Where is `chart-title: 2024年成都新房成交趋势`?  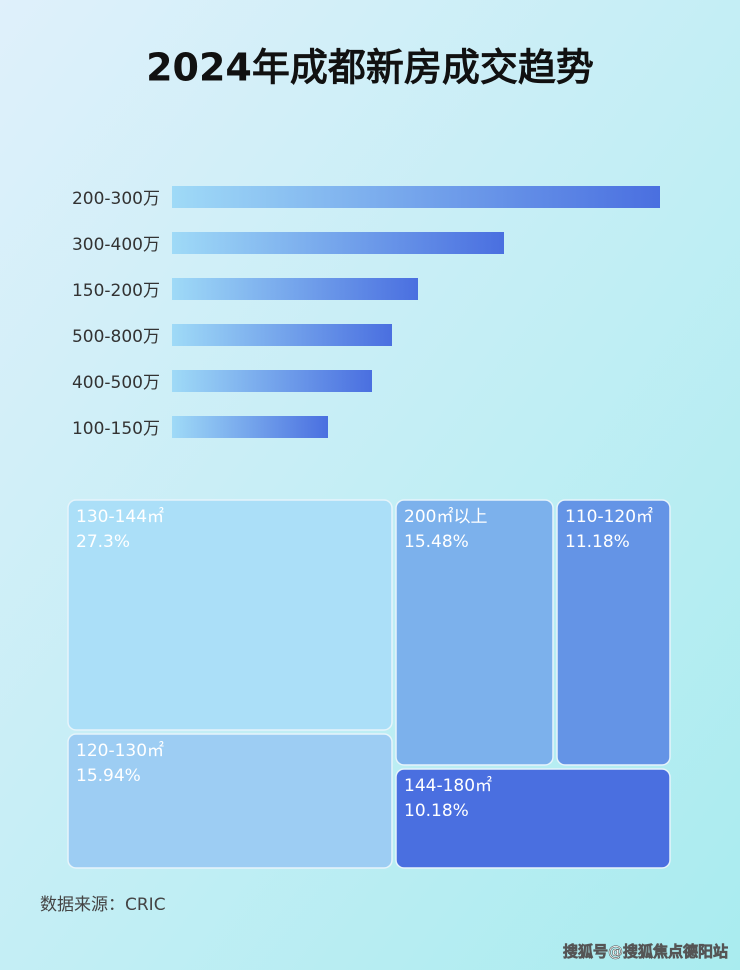
chart-title: 2024年成都新房成交趋势 is located at coordinates (370, 68).